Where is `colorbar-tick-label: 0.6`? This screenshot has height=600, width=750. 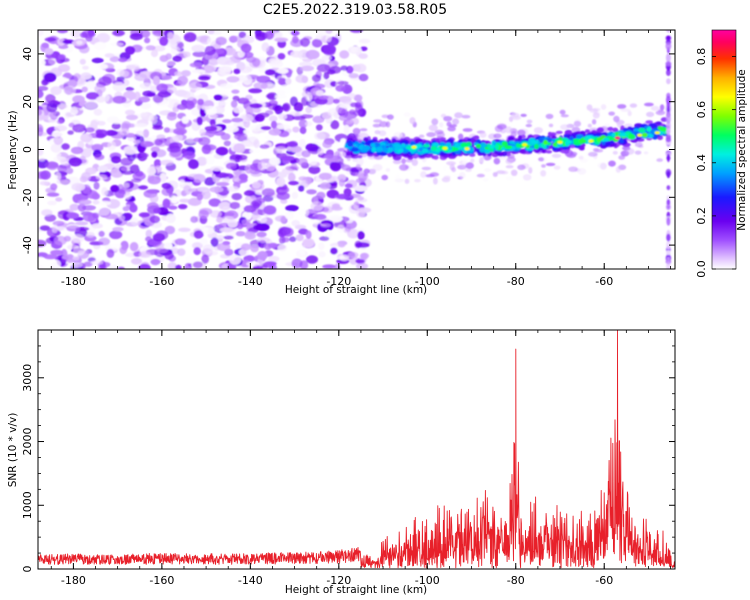 colorbar-tick-label: 0.6 is located at coordinates (701, 110).